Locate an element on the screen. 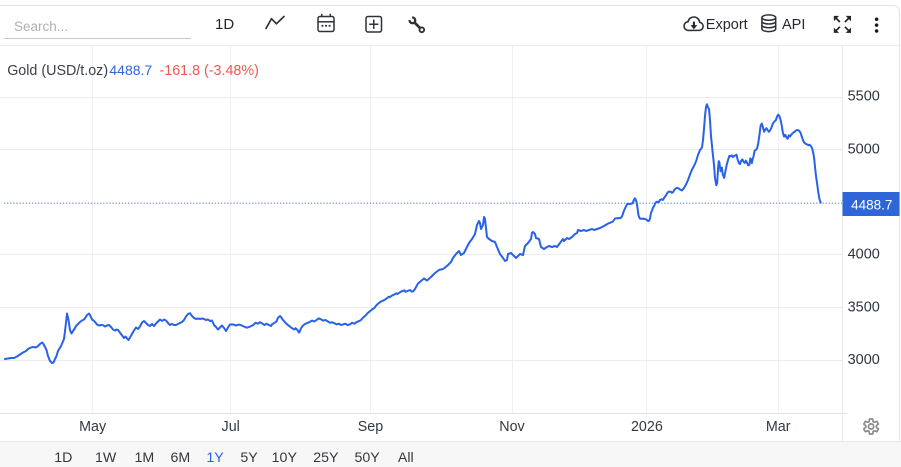  svg-text: 1W is located at coordinates (106, 458).